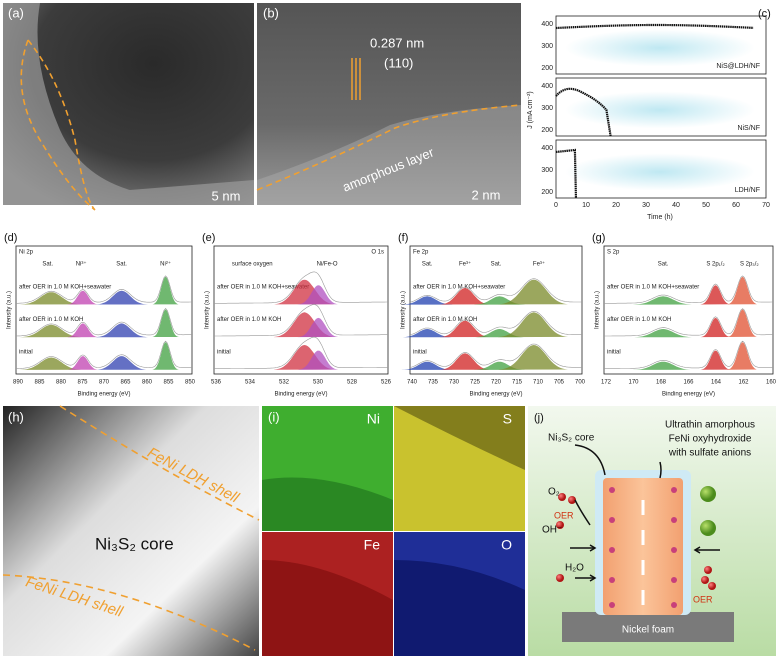 The width and height of the screenshot is (779, 661). What do you see at coordinates (660, 217) in the screenshot?
I see `x-axis-label: Time (h)` at bounding box center [660, 217].